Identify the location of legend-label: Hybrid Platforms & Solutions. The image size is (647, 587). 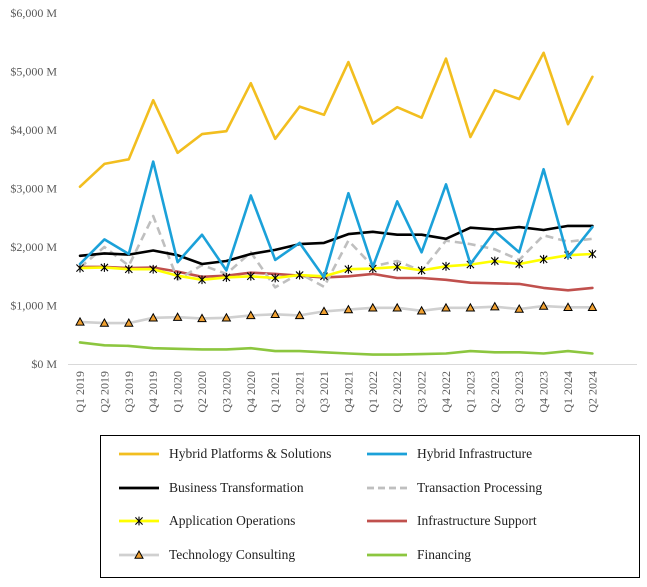
(250, 453).